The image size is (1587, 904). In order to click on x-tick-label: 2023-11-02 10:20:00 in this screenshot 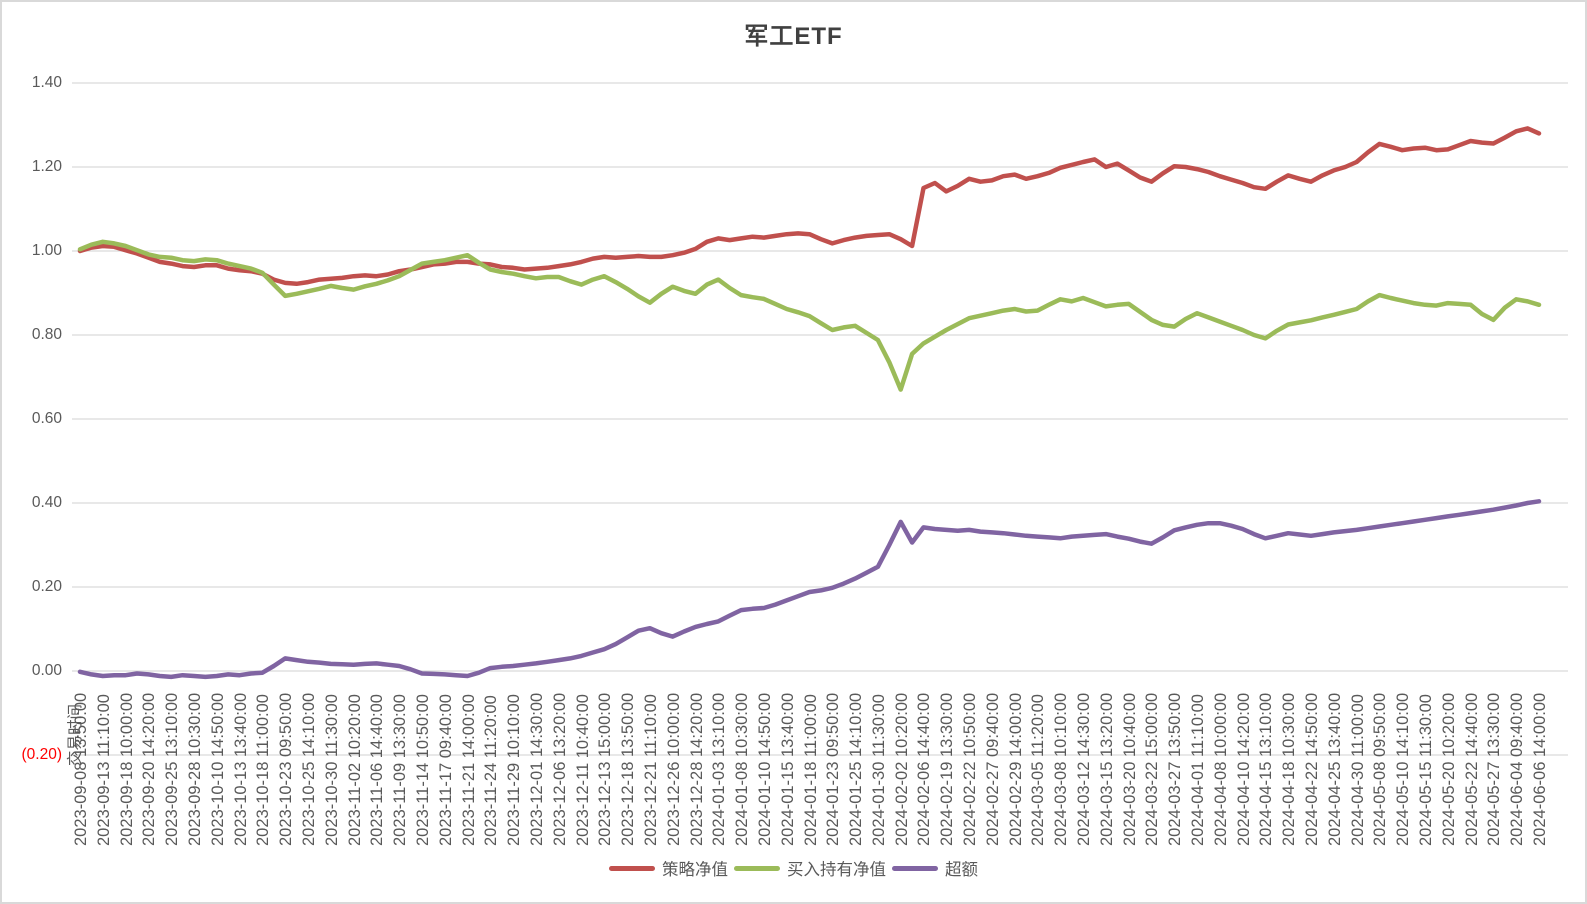, I will do `click(354, 770)`.